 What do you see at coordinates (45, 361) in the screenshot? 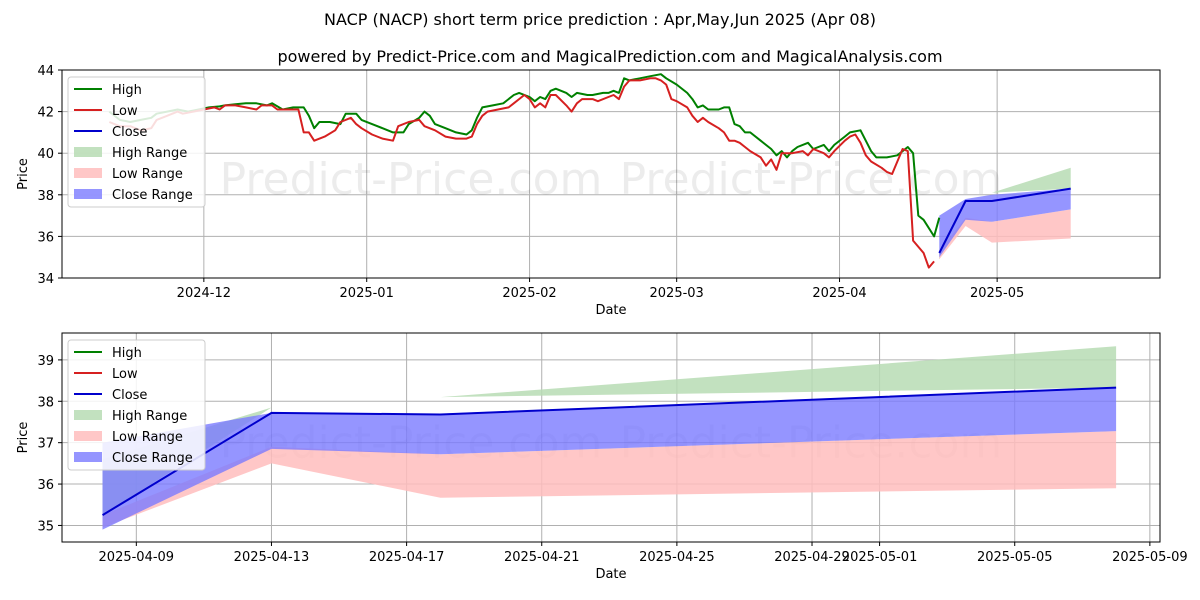
I see `y-tick-label: 39` at bounding box center [45, 361].